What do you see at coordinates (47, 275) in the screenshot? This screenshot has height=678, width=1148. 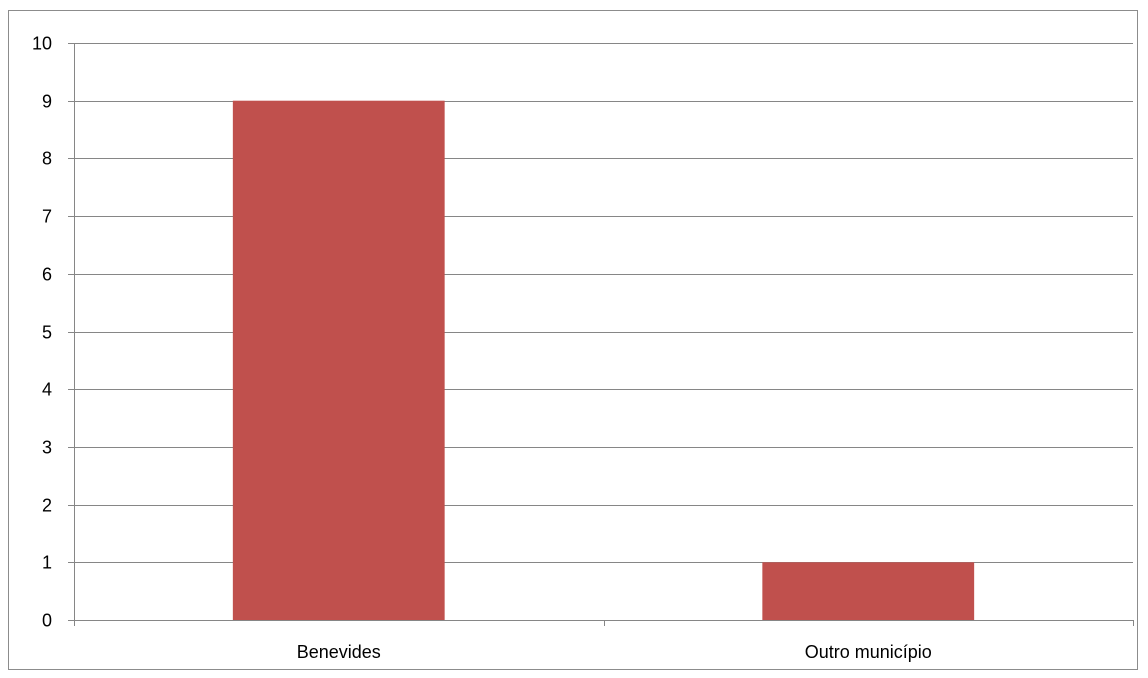 I see `y-tick-label-6: 6` at bounding box center [47, 275].